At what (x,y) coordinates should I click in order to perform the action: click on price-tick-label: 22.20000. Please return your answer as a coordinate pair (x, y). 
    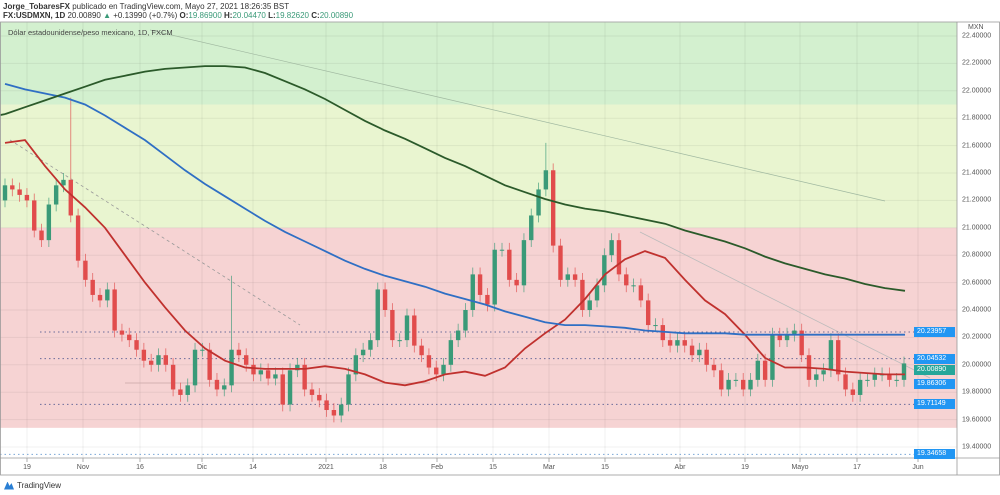
    Looking at the image, I should click on (977, 63).